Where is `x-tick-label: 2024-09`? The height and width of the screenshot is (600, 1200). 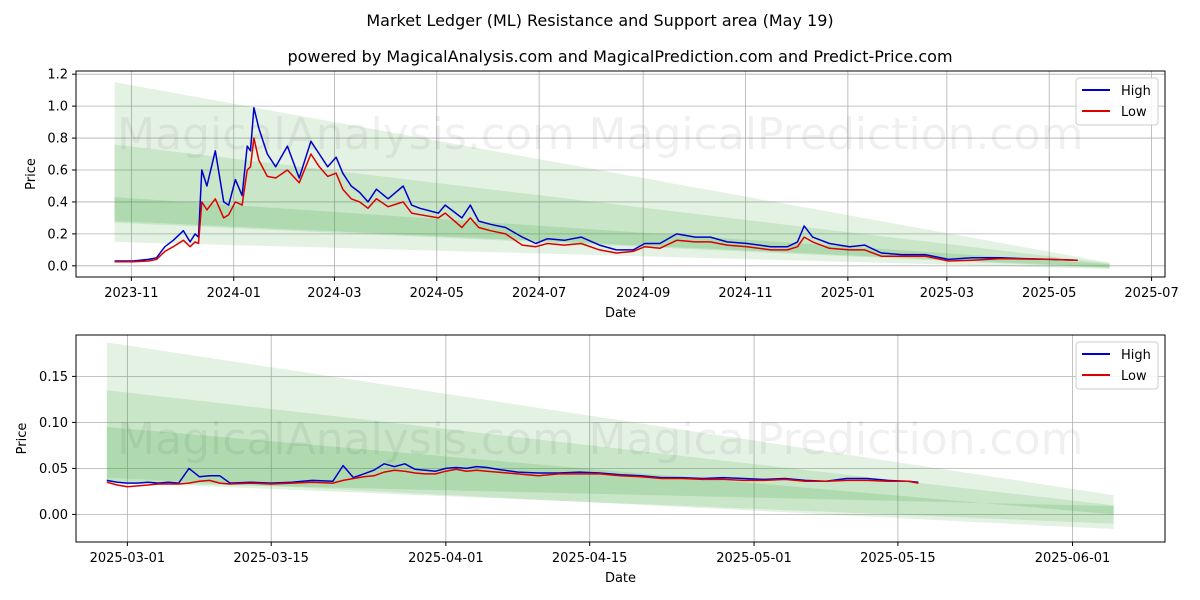
x-tick-label: 2024-09 is located at coordinates (643, 293).